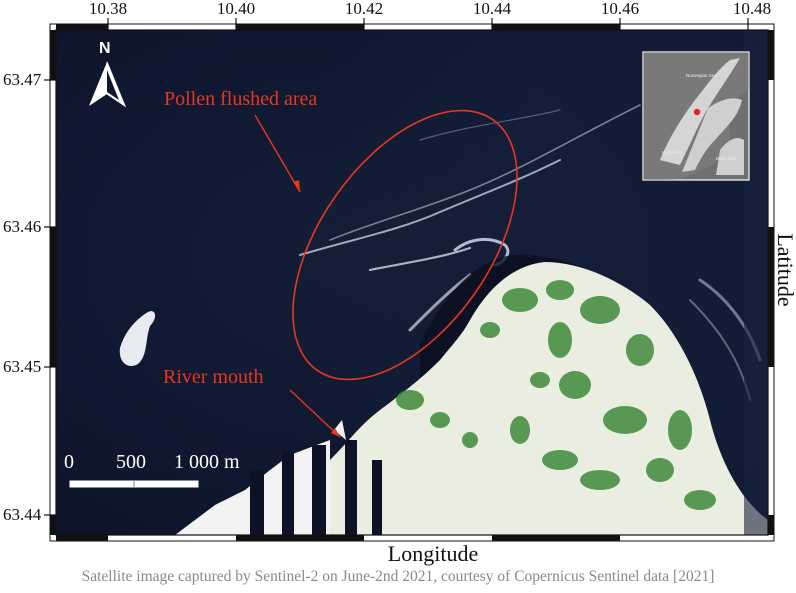  Describe the element at coordinates (241, 99) in the screenshot. I see `pollen-annotation-label: Pollen flushed area` at that location.